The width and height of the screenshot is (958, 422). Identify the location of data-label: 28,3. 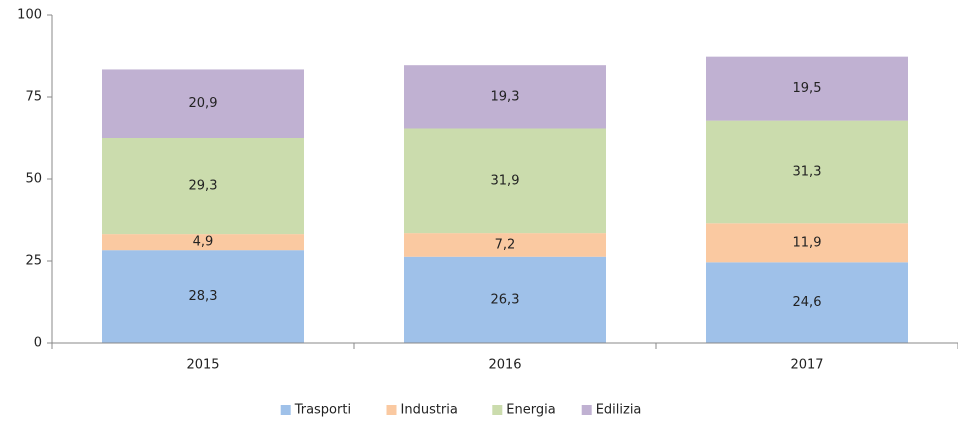
(203, 296).